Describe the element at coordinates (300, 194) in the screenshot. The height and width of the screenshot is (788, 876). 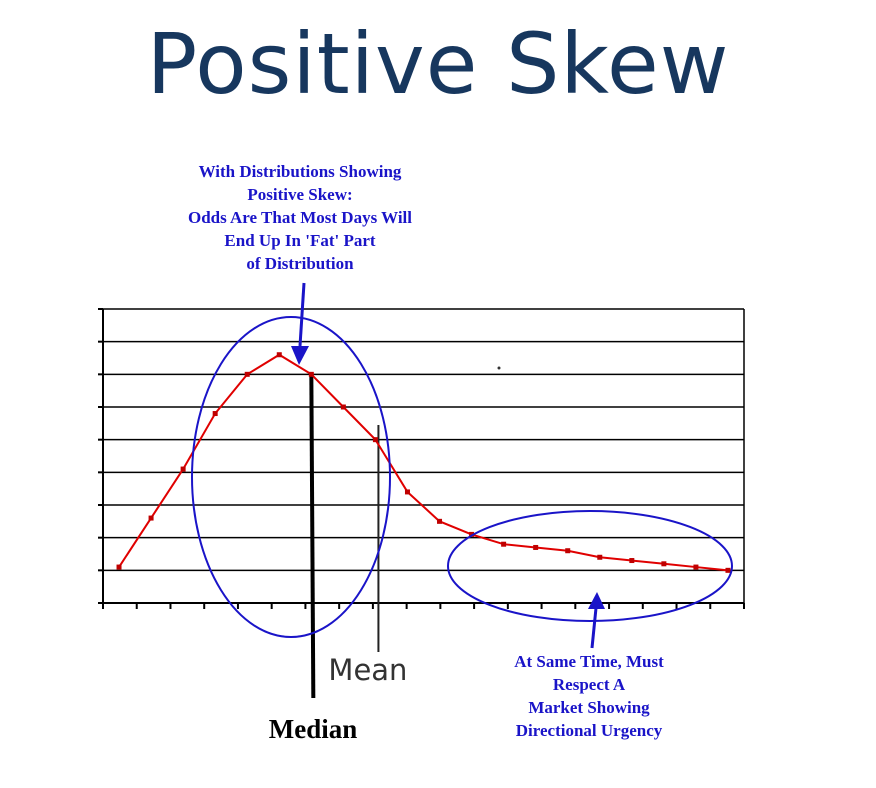
I see `top-annotation-line: Positive Skew:` at that location.